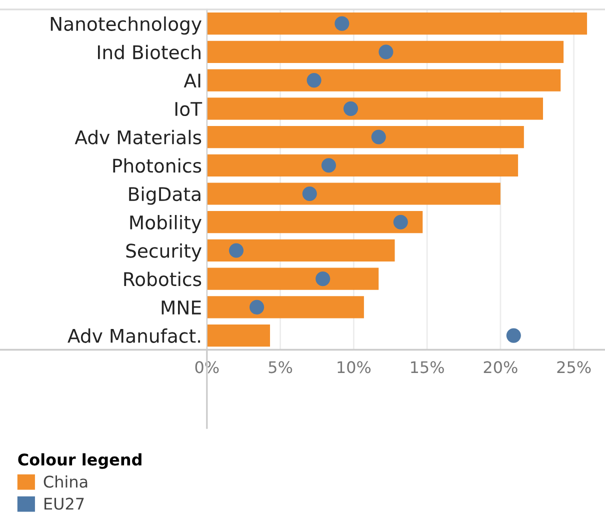 This screenshot has height=522, width=605. What do you see at coordinates (280, 367) in the screenshot?
I see `x-tick-label: 5%` at bounding box center [280, 367].